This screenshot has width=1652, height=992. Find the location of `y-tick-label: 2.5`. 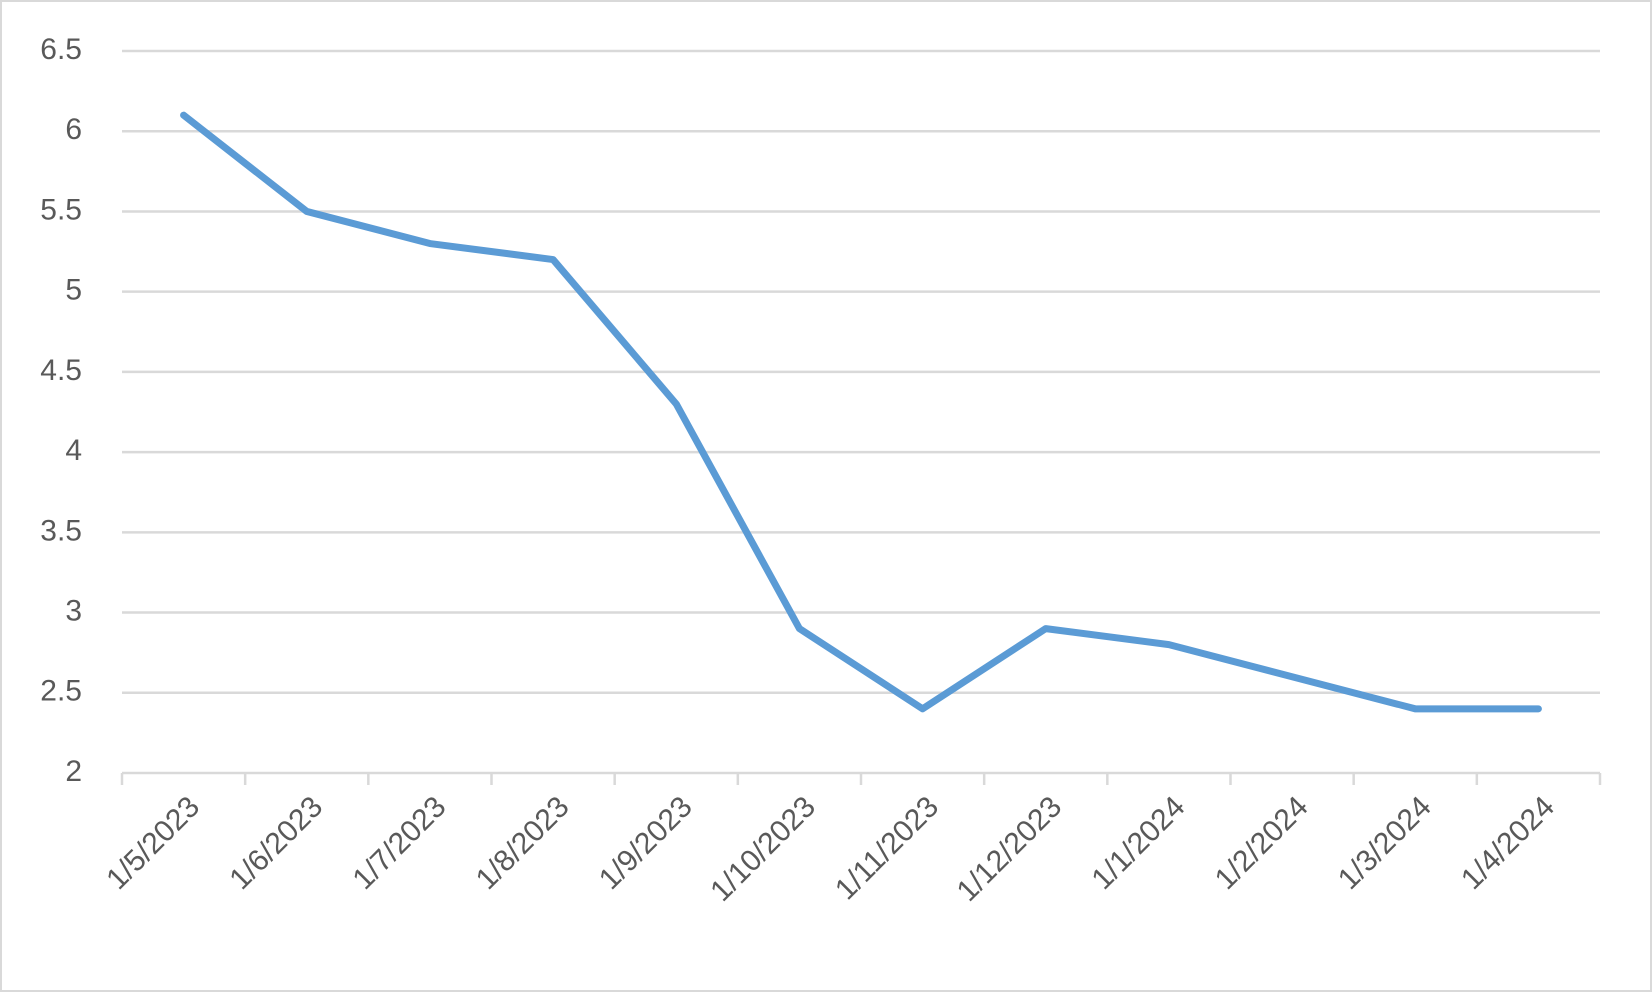

y-tick-label: 2.5 is located at coordinates (61, 691).